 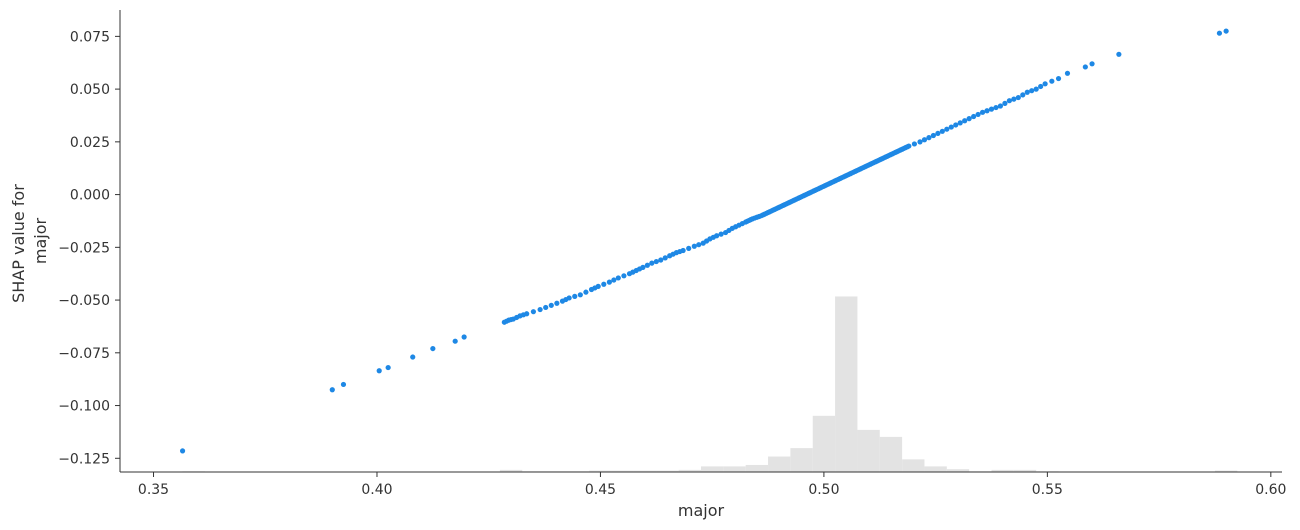 I want to click on x-tick-label: 0.35, so click(x=153, y=490).